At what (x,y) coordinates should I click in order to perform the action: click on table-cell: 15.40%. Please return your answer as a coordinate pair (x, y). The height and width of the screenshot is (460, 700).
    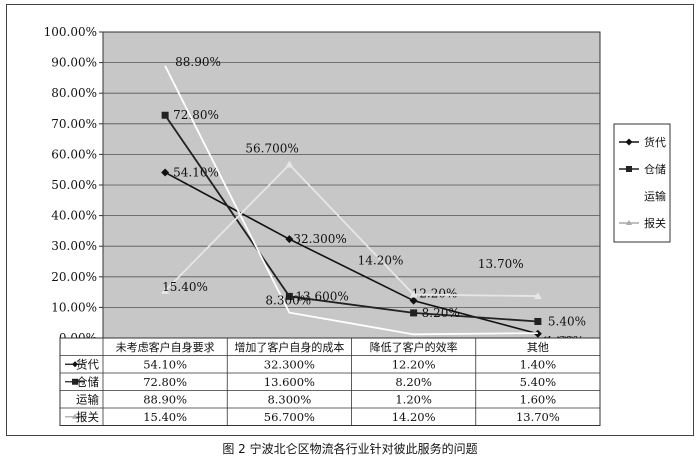
    Looking at the image, I should click on (165, 417).